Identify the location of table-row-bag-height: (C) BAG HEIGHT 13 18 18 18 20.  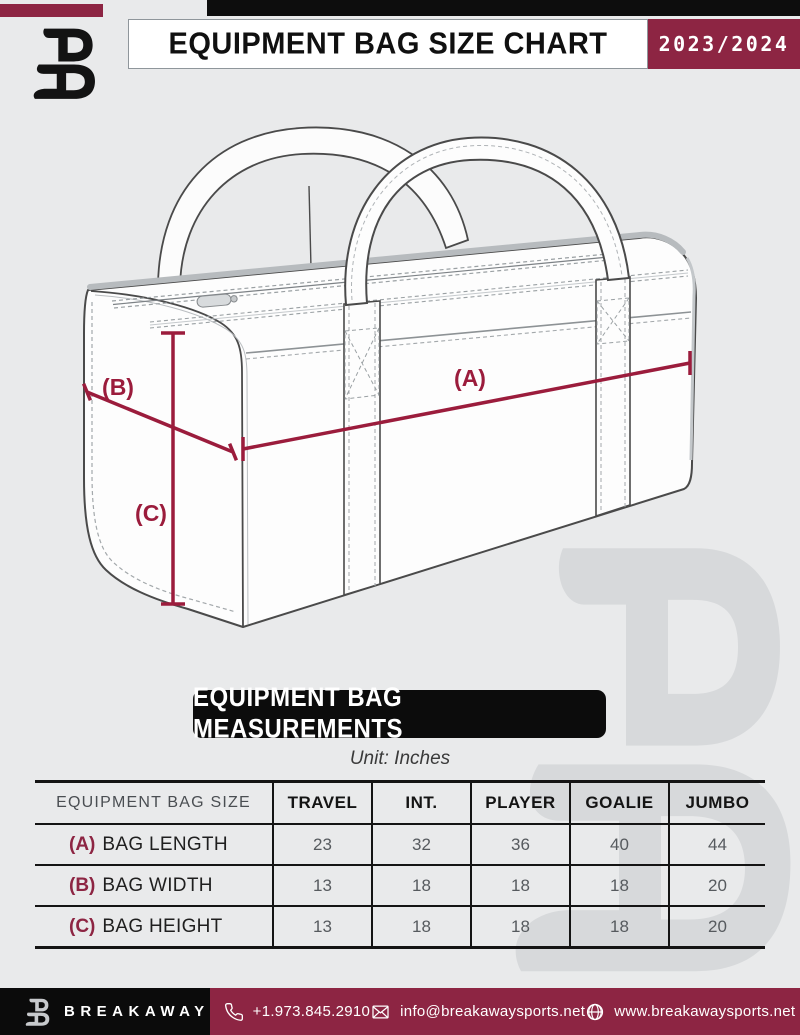
(400, 925).